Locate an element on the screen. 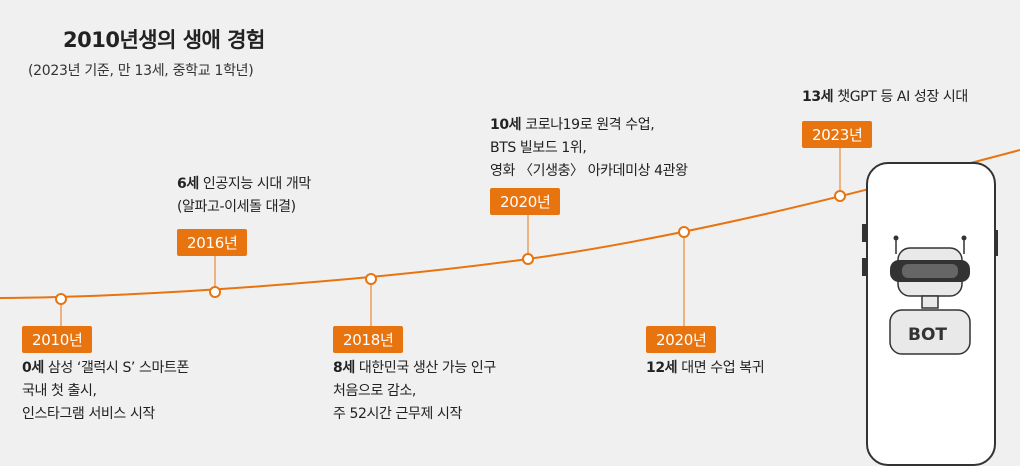 This screenshot has height=466, width=1020. event-caption-2023: 13세 챗GPT 등 AI 성장 시대 is located at coordinates (885, 97).